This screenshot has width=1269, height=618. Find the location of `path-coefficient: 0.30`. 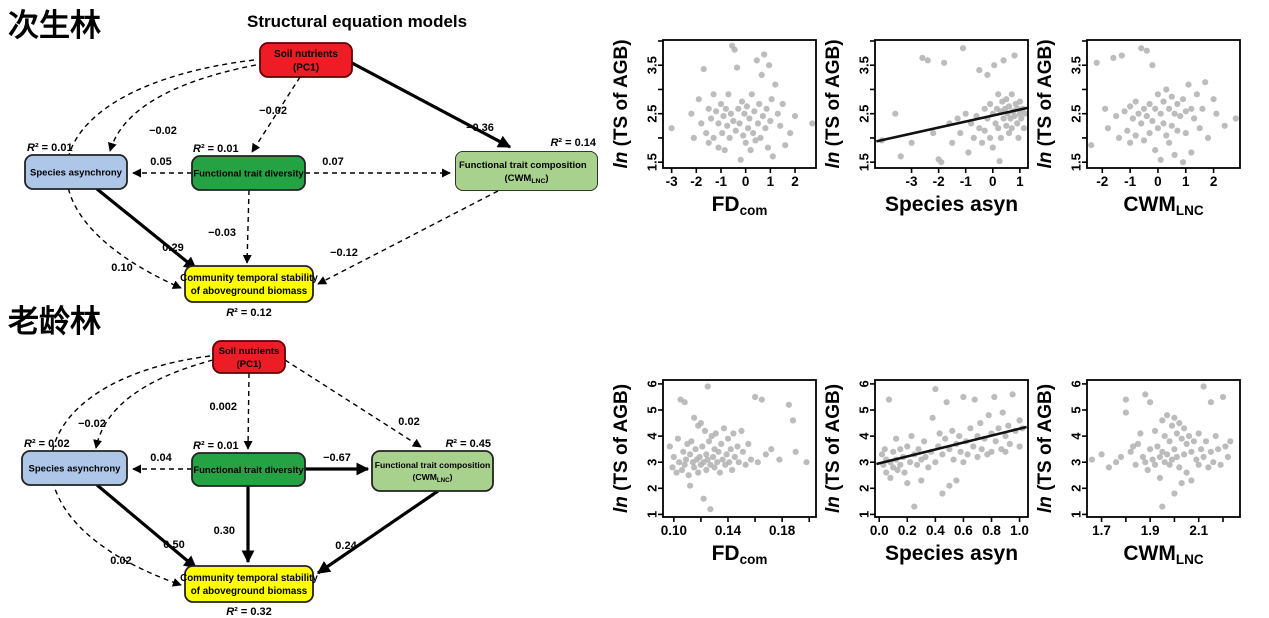

path-coefficient: 0.30 is located at coordinates (224, 531).